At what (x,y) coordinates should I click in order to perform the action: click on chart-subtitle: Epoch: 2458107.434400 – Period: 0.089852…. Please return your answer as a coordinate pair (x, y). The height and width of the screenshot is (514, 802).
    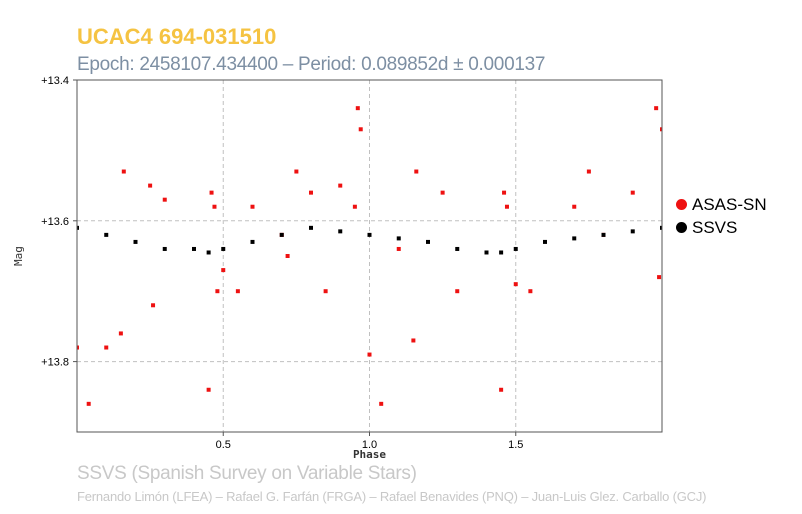
    Looking at the image, I should click on (311, 64).